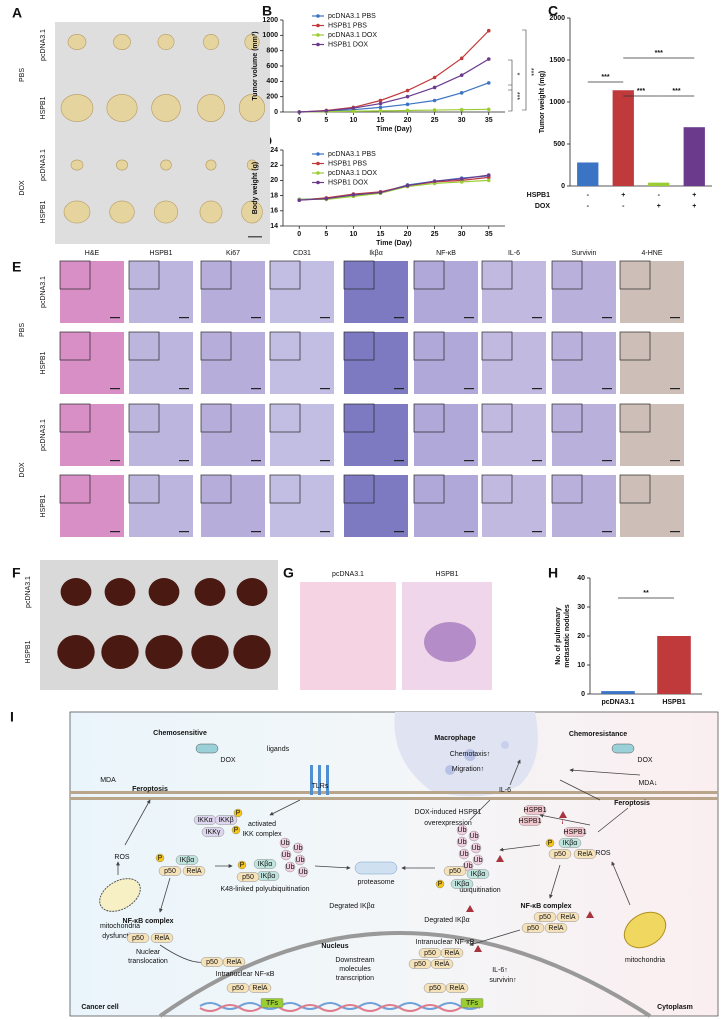 This screenshot has height=1020, width=726. Describe the element at coordinates (352, 154) in the screenshot. I see `legend-label: pcDNA3.1 PBS` at that location.